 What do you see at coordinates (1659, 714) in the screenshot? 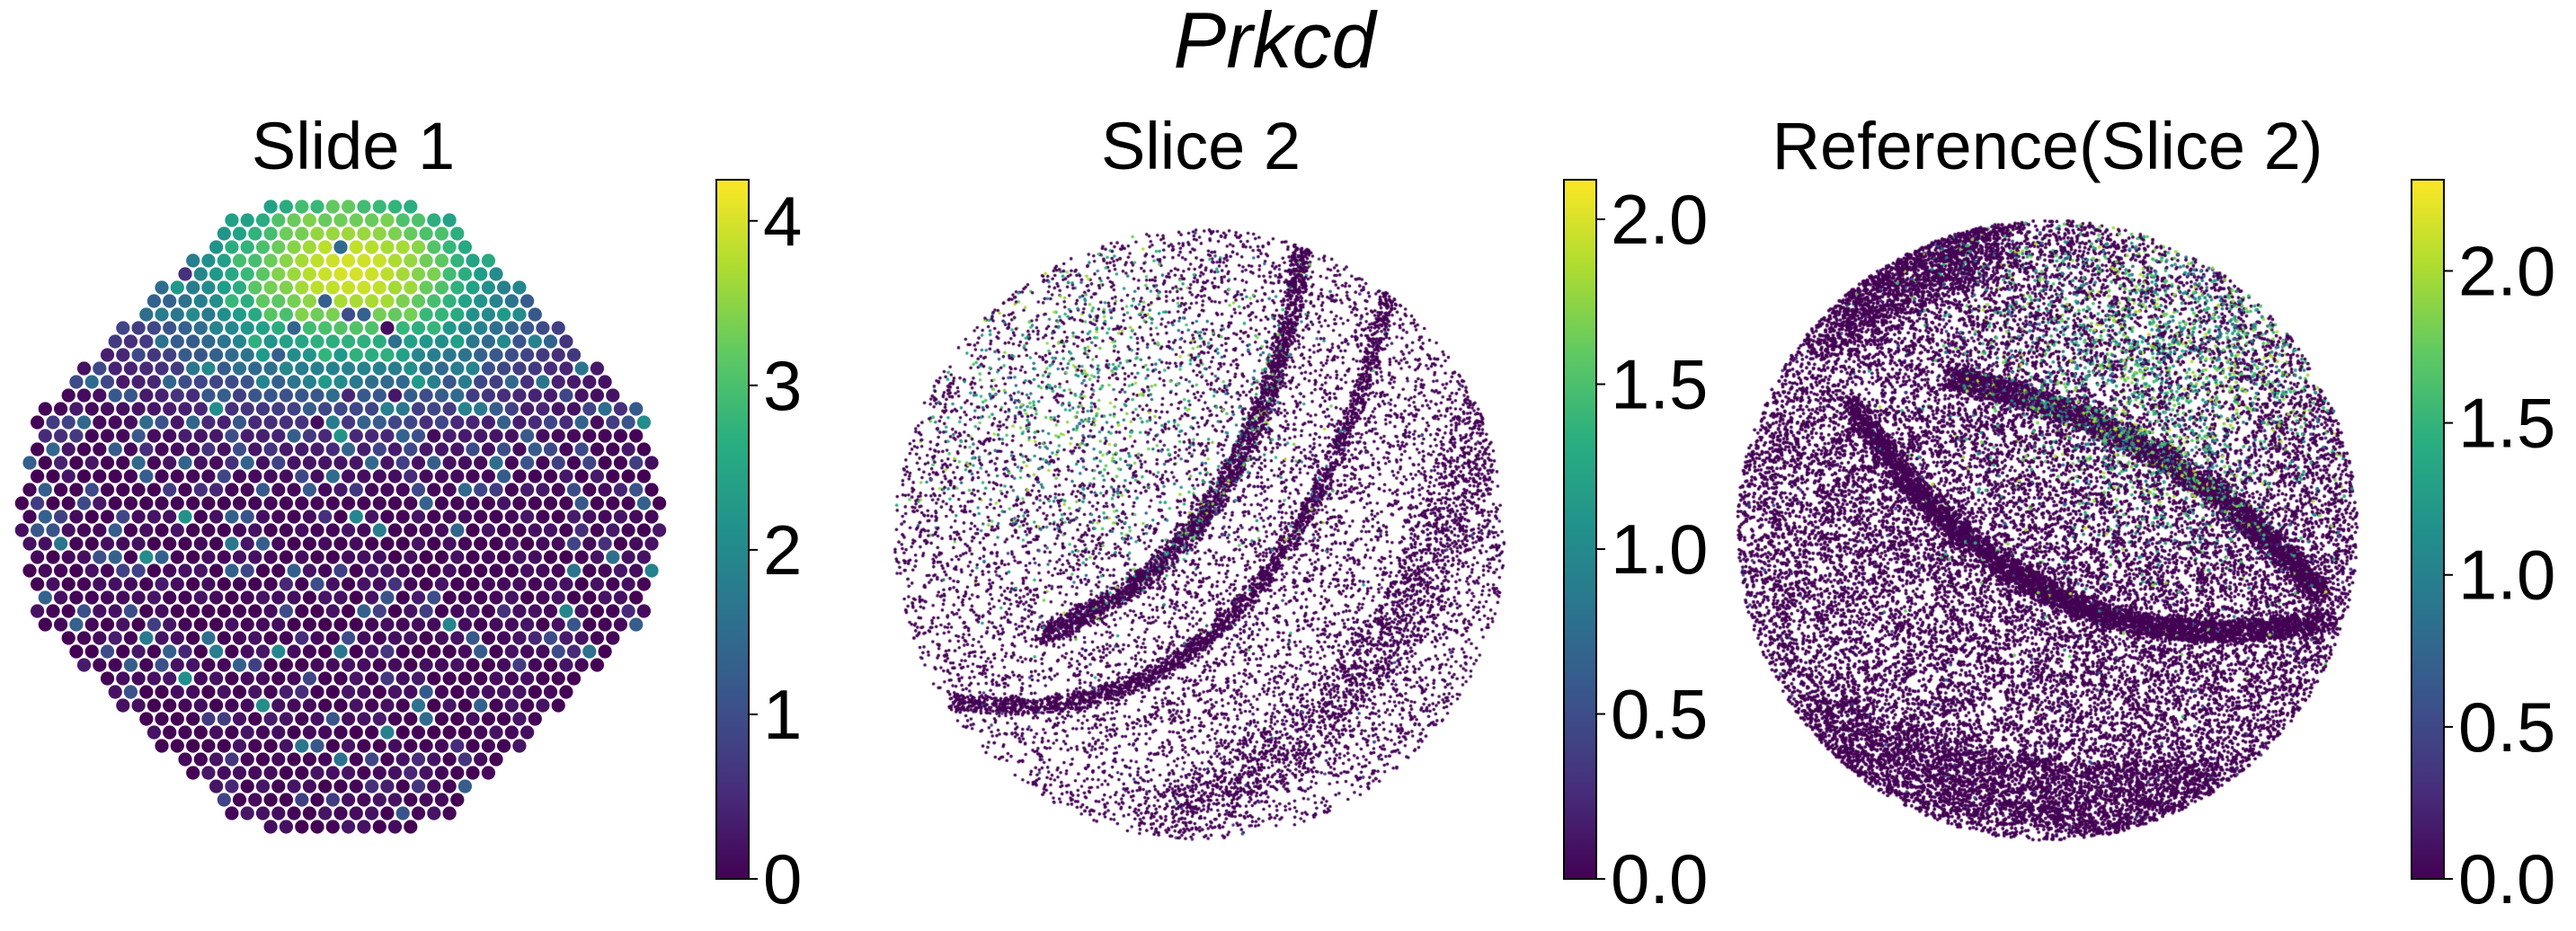
I see `colorbar-tick-label: 0.5` at bounding box center [1659, 714].